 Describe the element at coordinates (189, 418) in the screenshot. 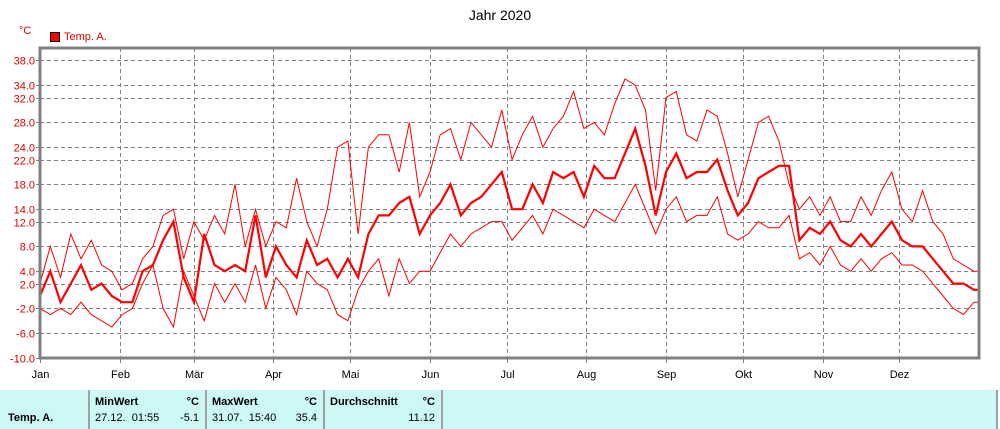

I see `min-value: -5.1` at that location.